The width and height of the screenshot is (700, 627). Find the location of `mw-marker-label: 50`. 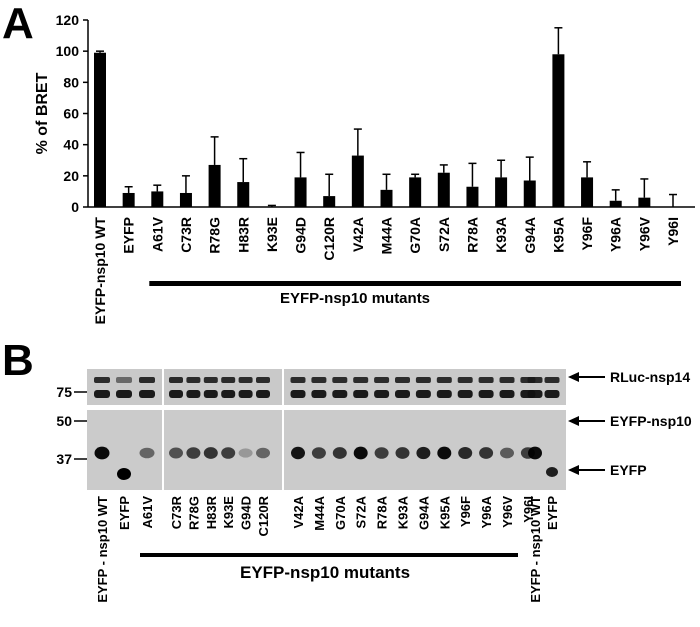

mw-marker-label: 50 is located at coordinates (64, 421).